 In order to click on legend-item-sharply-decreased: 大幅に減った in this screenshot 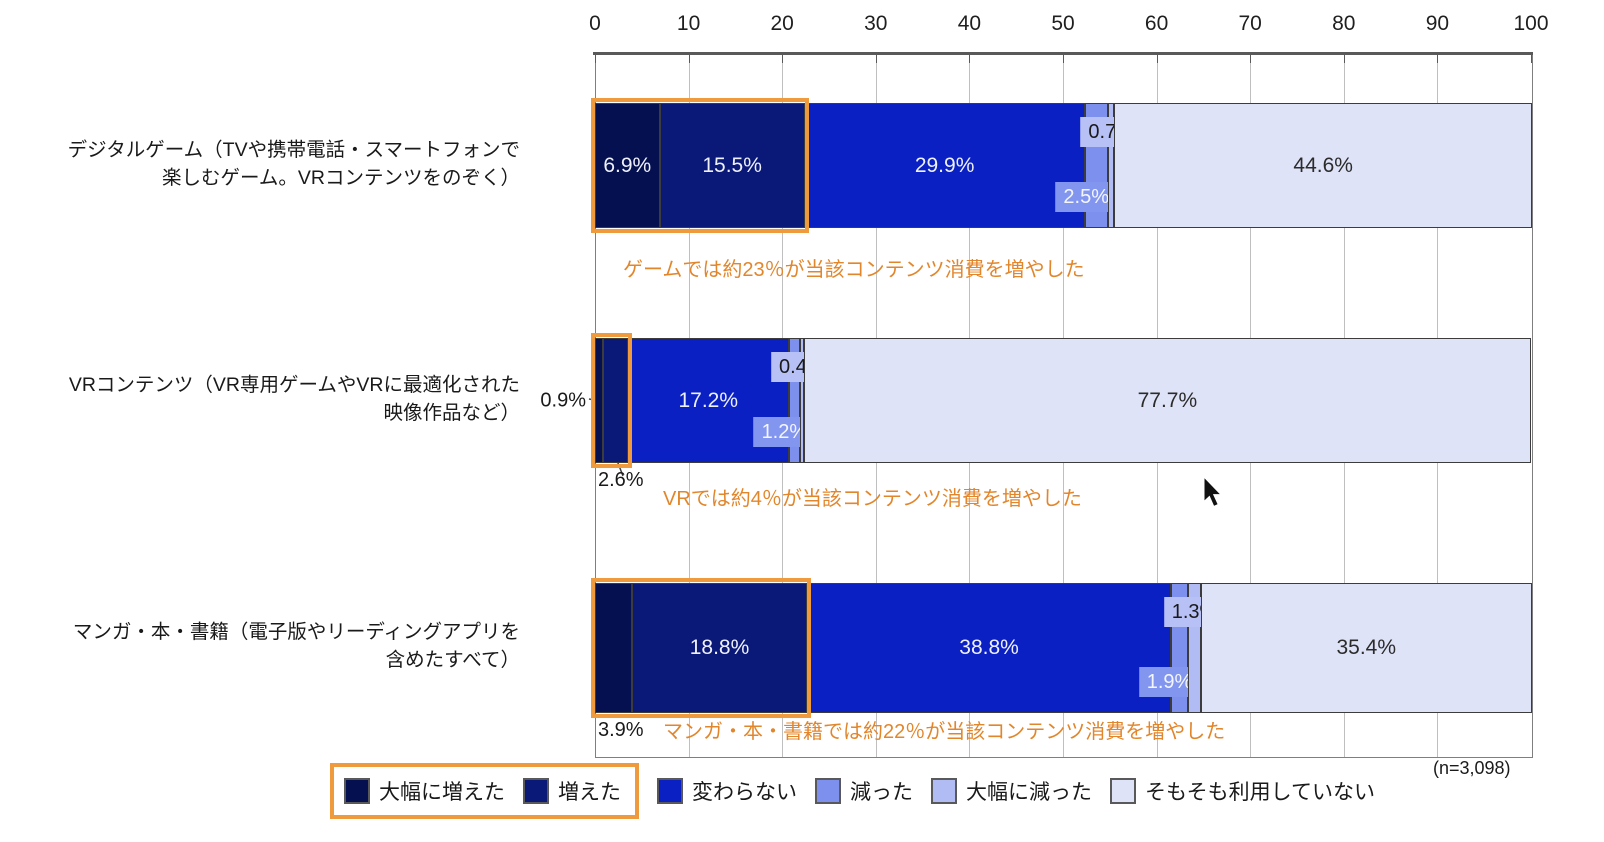, I will do `click(1011, 791)`.